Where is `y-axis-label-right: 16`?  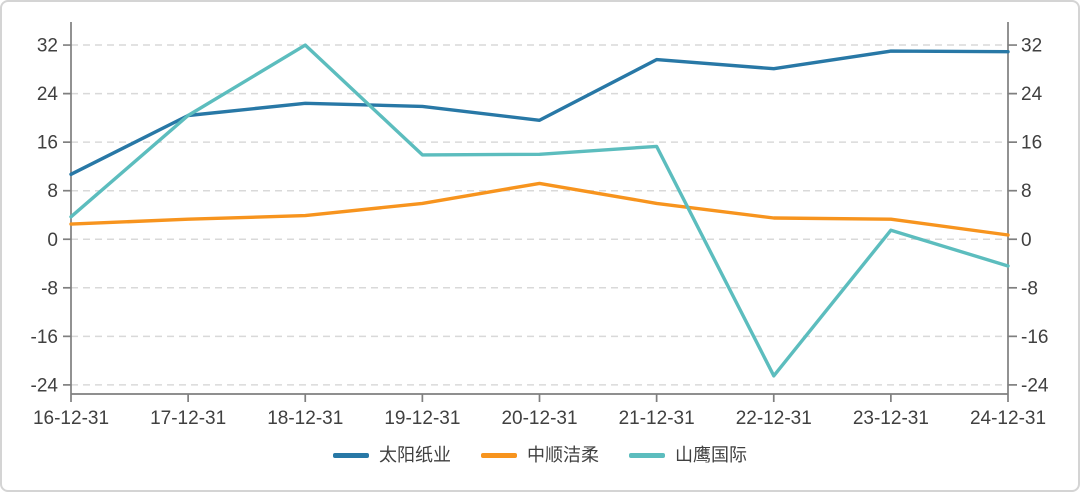
y-axis-label-right: 16 is located at coordinates (1031, 143).